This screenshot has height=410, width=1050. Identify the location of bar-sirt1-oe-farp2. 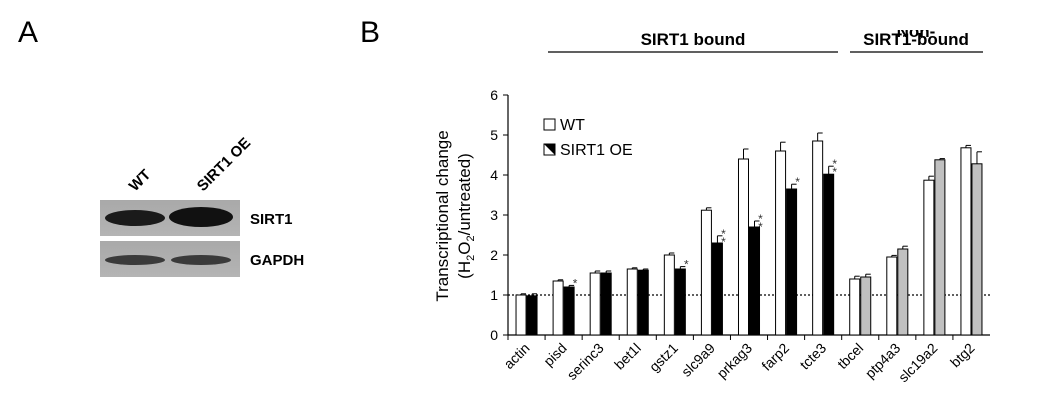
(792, 262).